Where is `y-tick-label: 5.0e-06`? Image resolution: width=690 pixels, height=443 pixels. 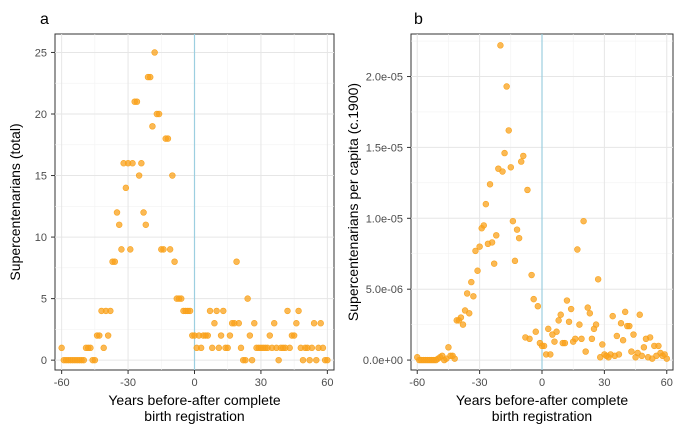 y-tick-label: 5.0e-06 is located at coordinates (384, 290).